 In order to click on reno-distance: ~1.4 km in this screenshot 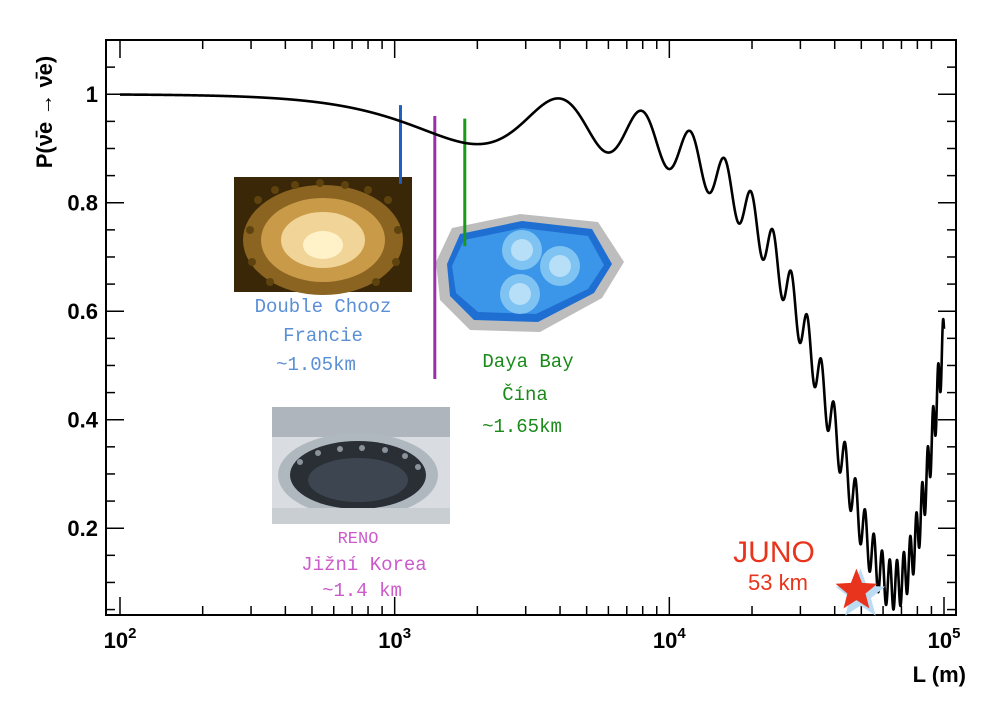, I will do `click(362, 591)`.